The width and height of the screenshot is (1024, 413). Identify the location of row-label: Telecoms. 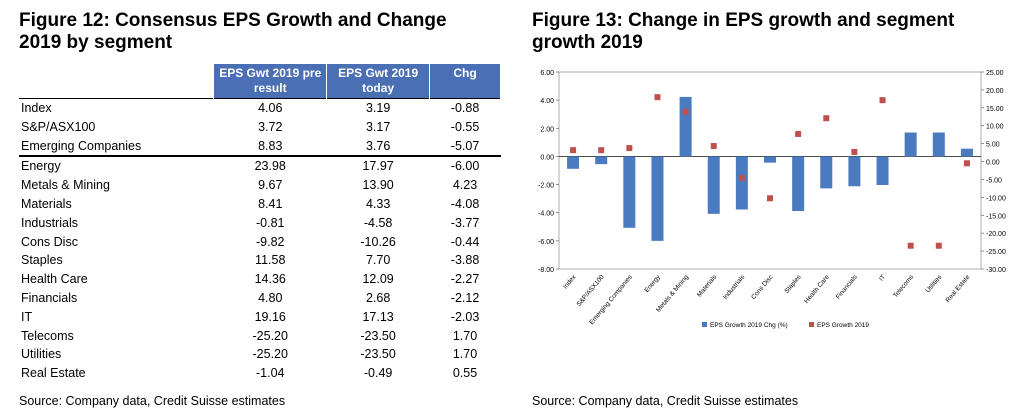
(47, 335).